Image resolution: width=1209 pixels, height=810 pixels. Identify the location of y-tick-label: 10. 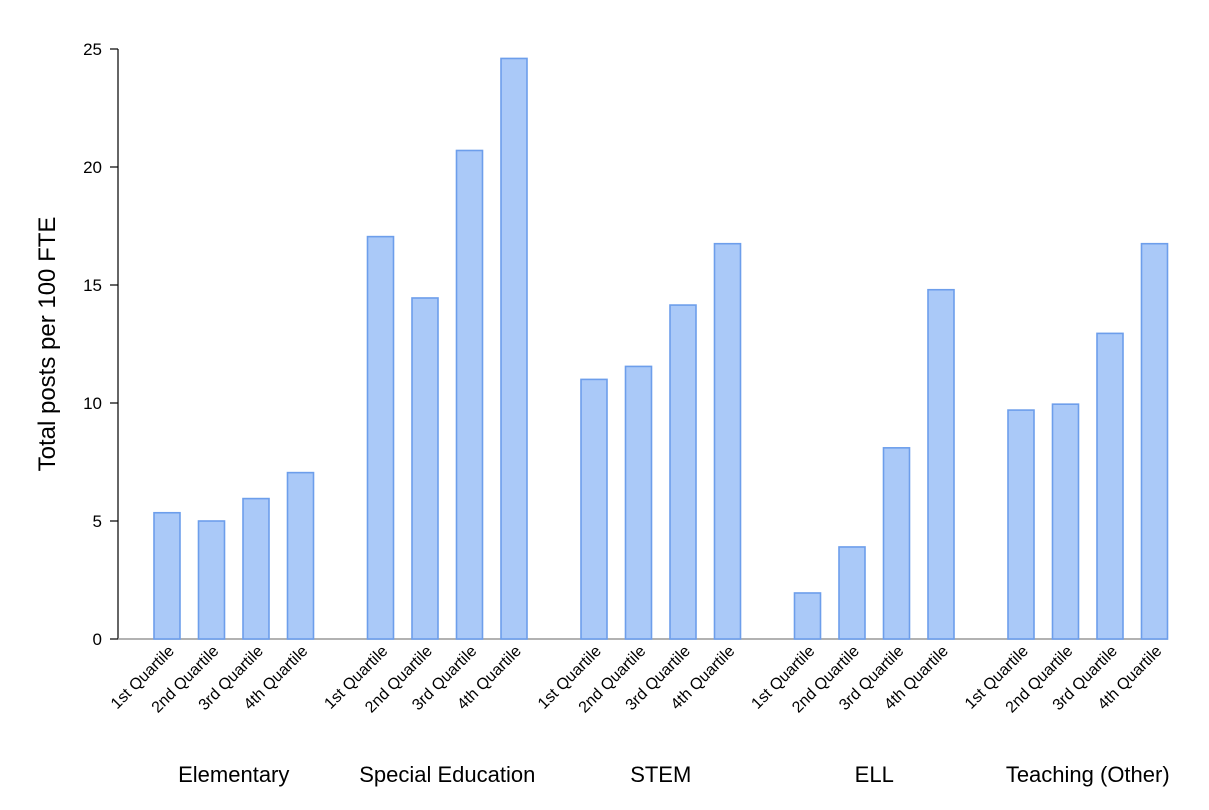
(92, 403).